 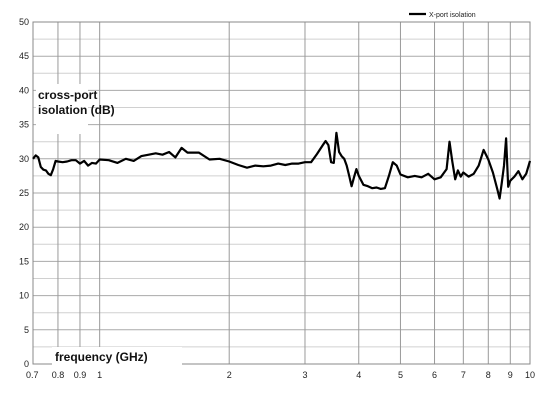 I want to click on y-tick-label: 35, so click(x=24, y=125).